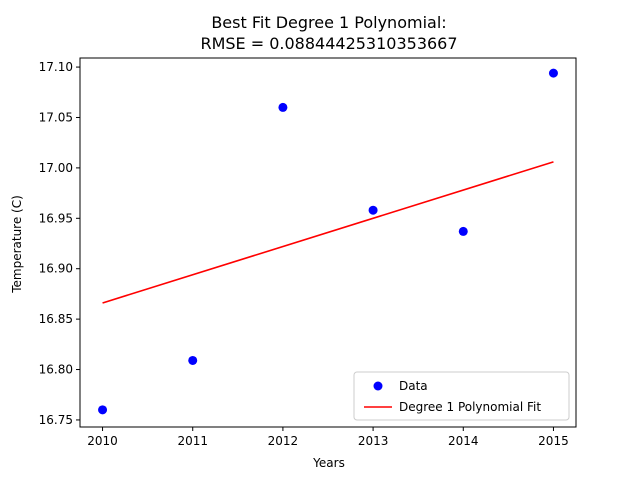 This screenshot has width=640, height=484. I want to click on legend-box, so click(461, 396).